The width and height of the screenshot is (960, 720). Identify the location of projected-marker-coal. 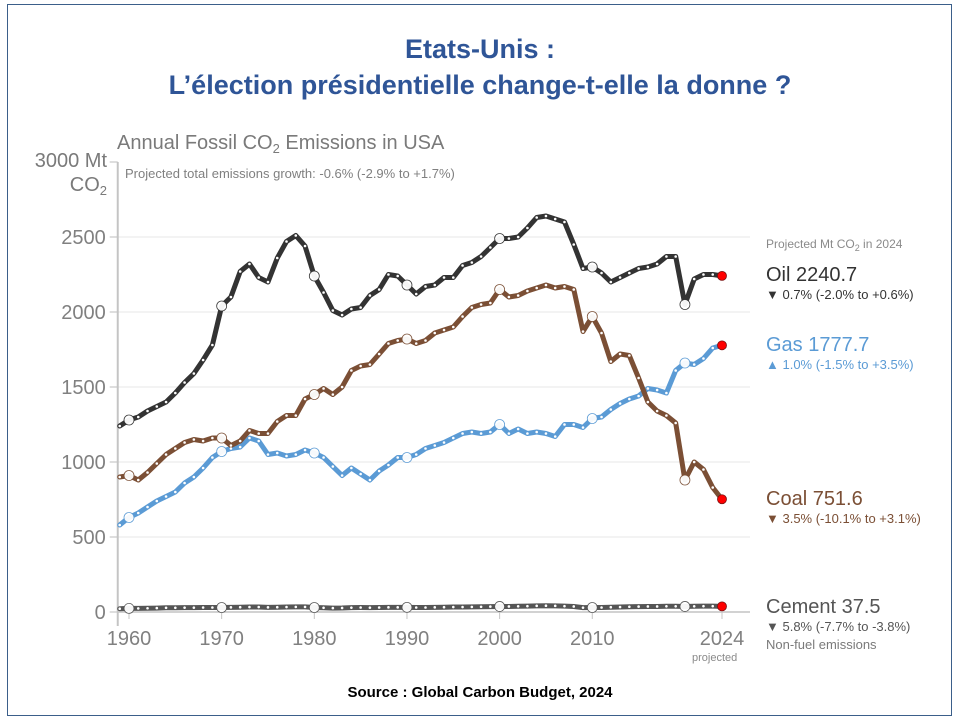
(722, 499).